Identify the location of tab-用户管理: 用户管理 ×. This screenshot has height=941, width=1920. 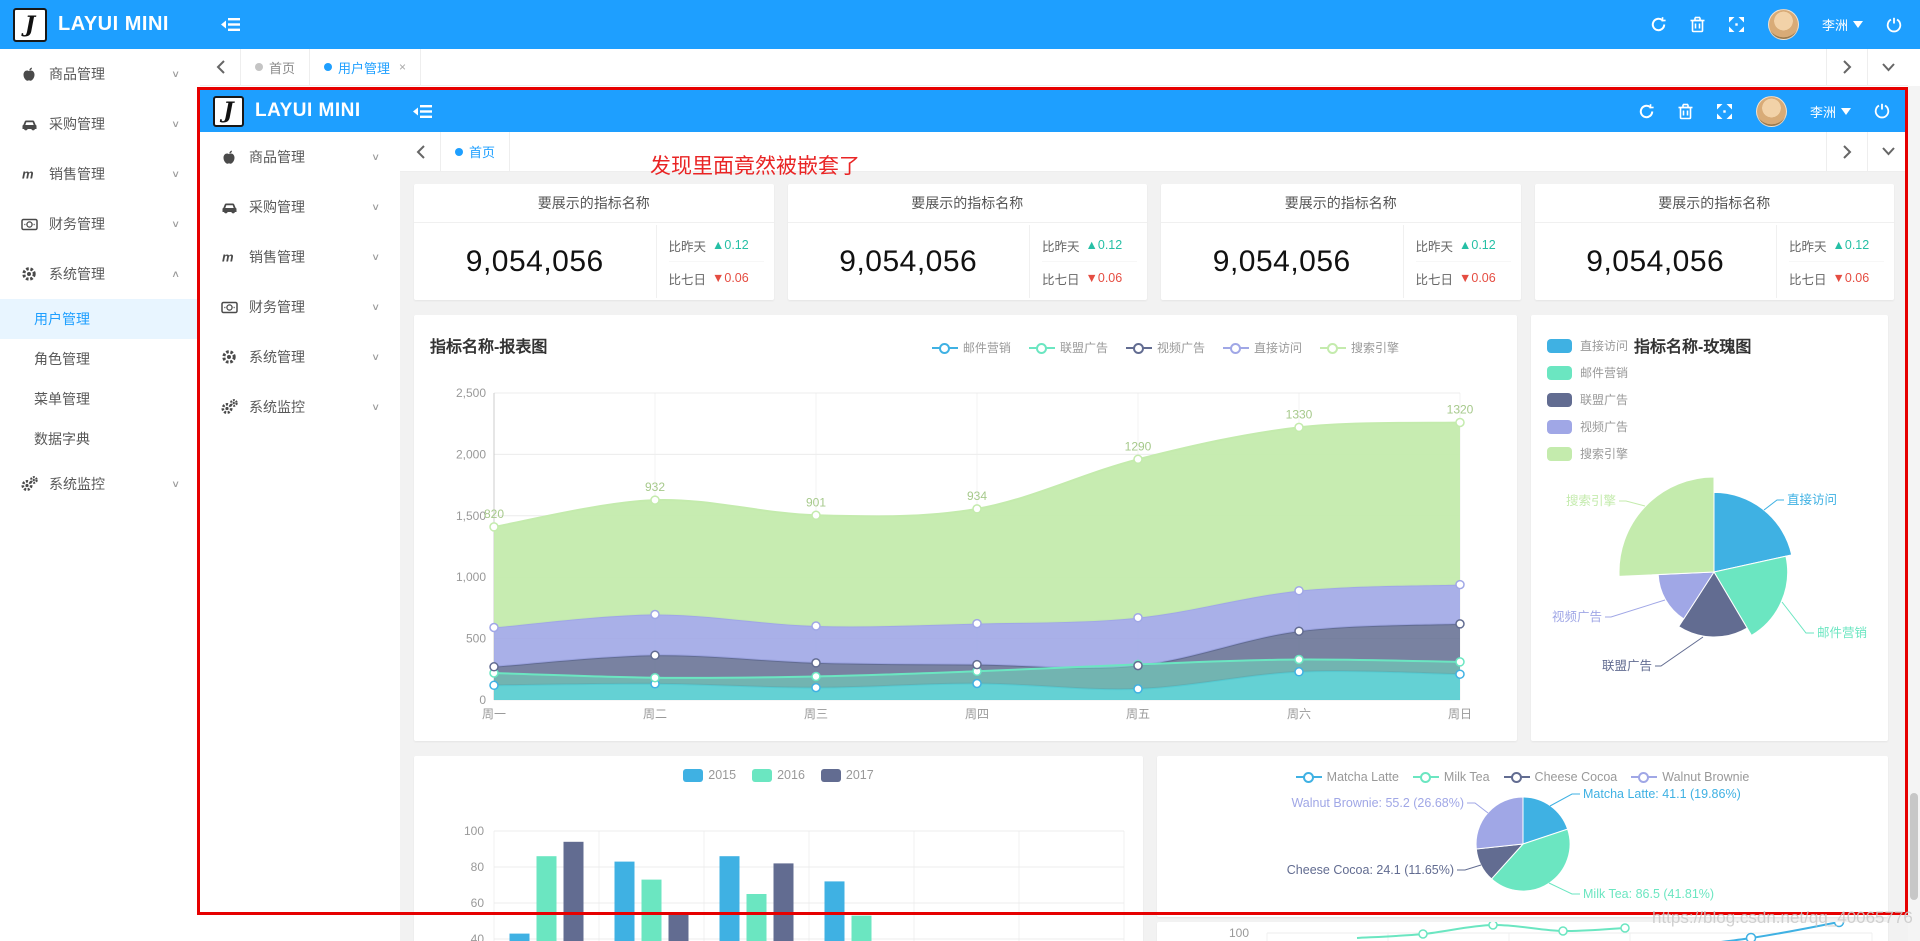
(366, 67).